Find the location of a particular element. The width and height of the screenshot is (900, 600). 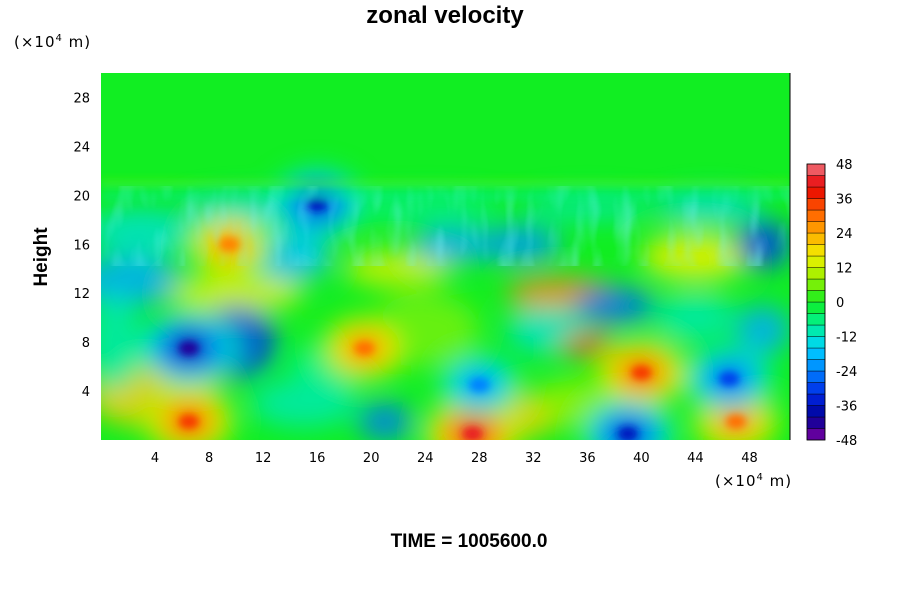

colorbar: 48 36 24 12 0 -12 -24 -36 -48 is located at coordinates (831, 303).